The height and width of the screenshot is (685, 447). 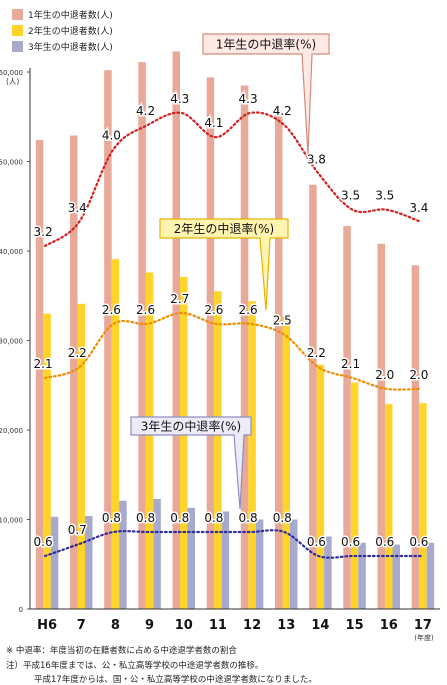 I want to click on x-tick-label: 9, so click(x=149, y=625).